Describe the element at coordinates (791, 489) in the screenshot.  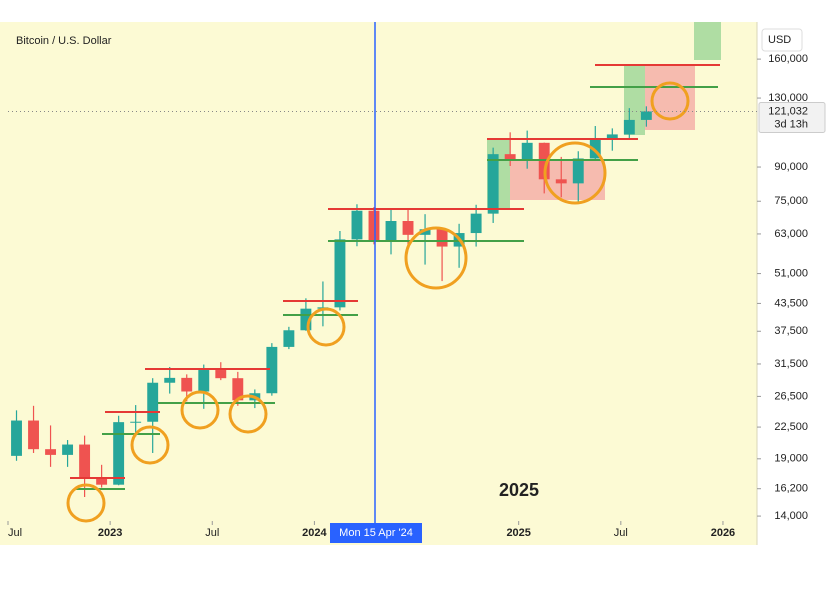
I see `y-tick-label: 16,200` at that location.